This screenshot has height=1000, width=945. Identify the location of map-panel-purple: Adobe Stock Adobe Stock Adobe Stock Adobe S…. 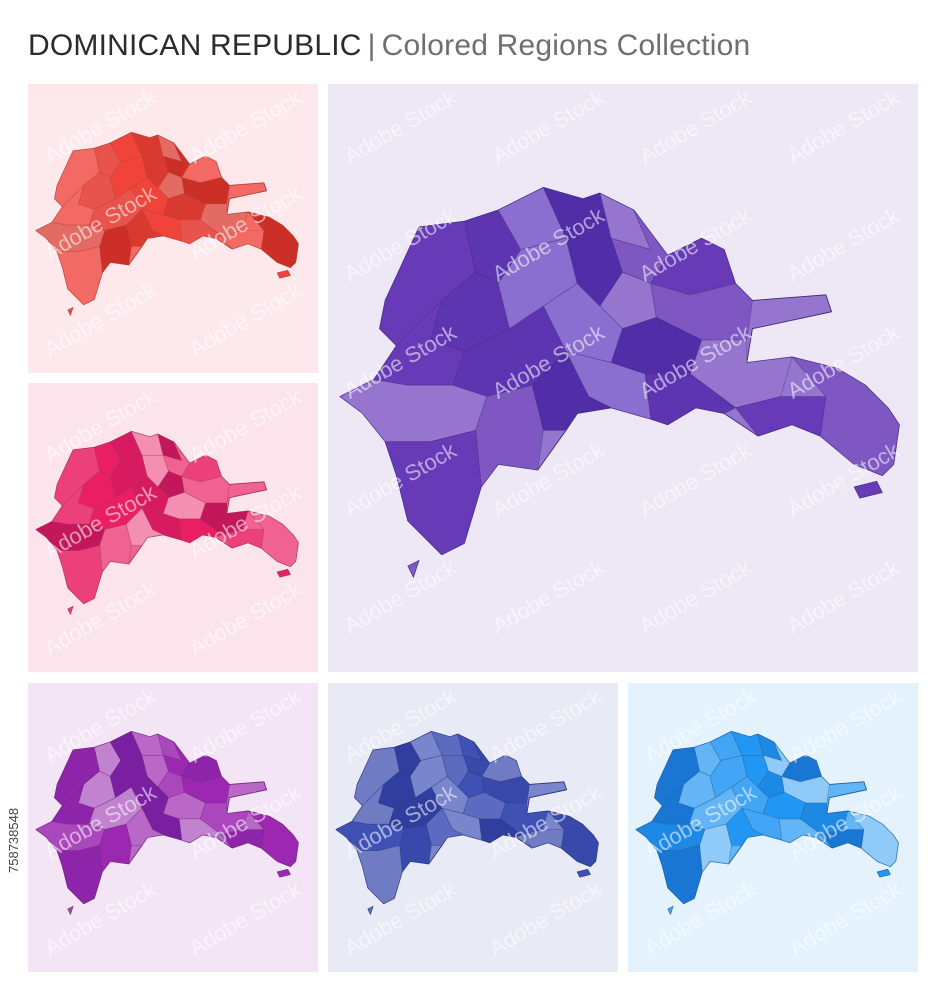
(173, 827).